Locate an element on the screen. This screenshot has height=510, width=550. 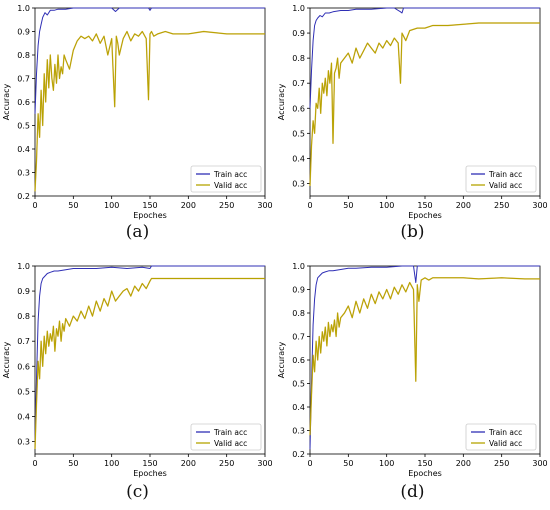
caption-d: (d) is located at coordinates (412, 492).